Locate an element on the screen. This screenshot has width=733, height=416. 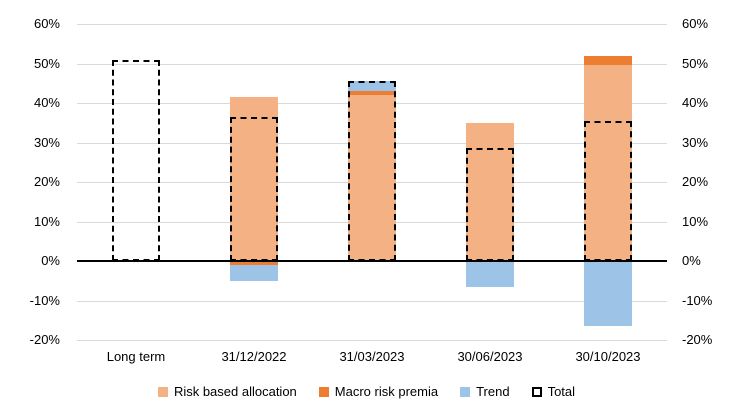
legend-item-macro-risk-premia: Macro risk premia is located at coordinates (378, 391).